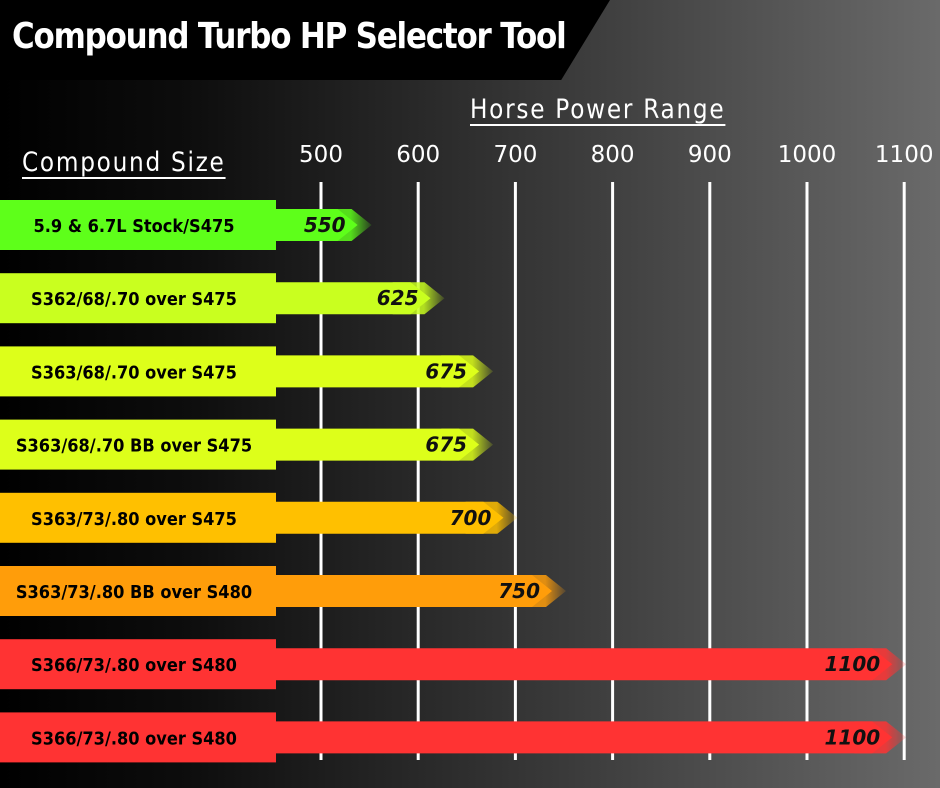  Describe the element at coordinates (446, 371) in the screenshot. I see `value-label-2: 675` at that location.